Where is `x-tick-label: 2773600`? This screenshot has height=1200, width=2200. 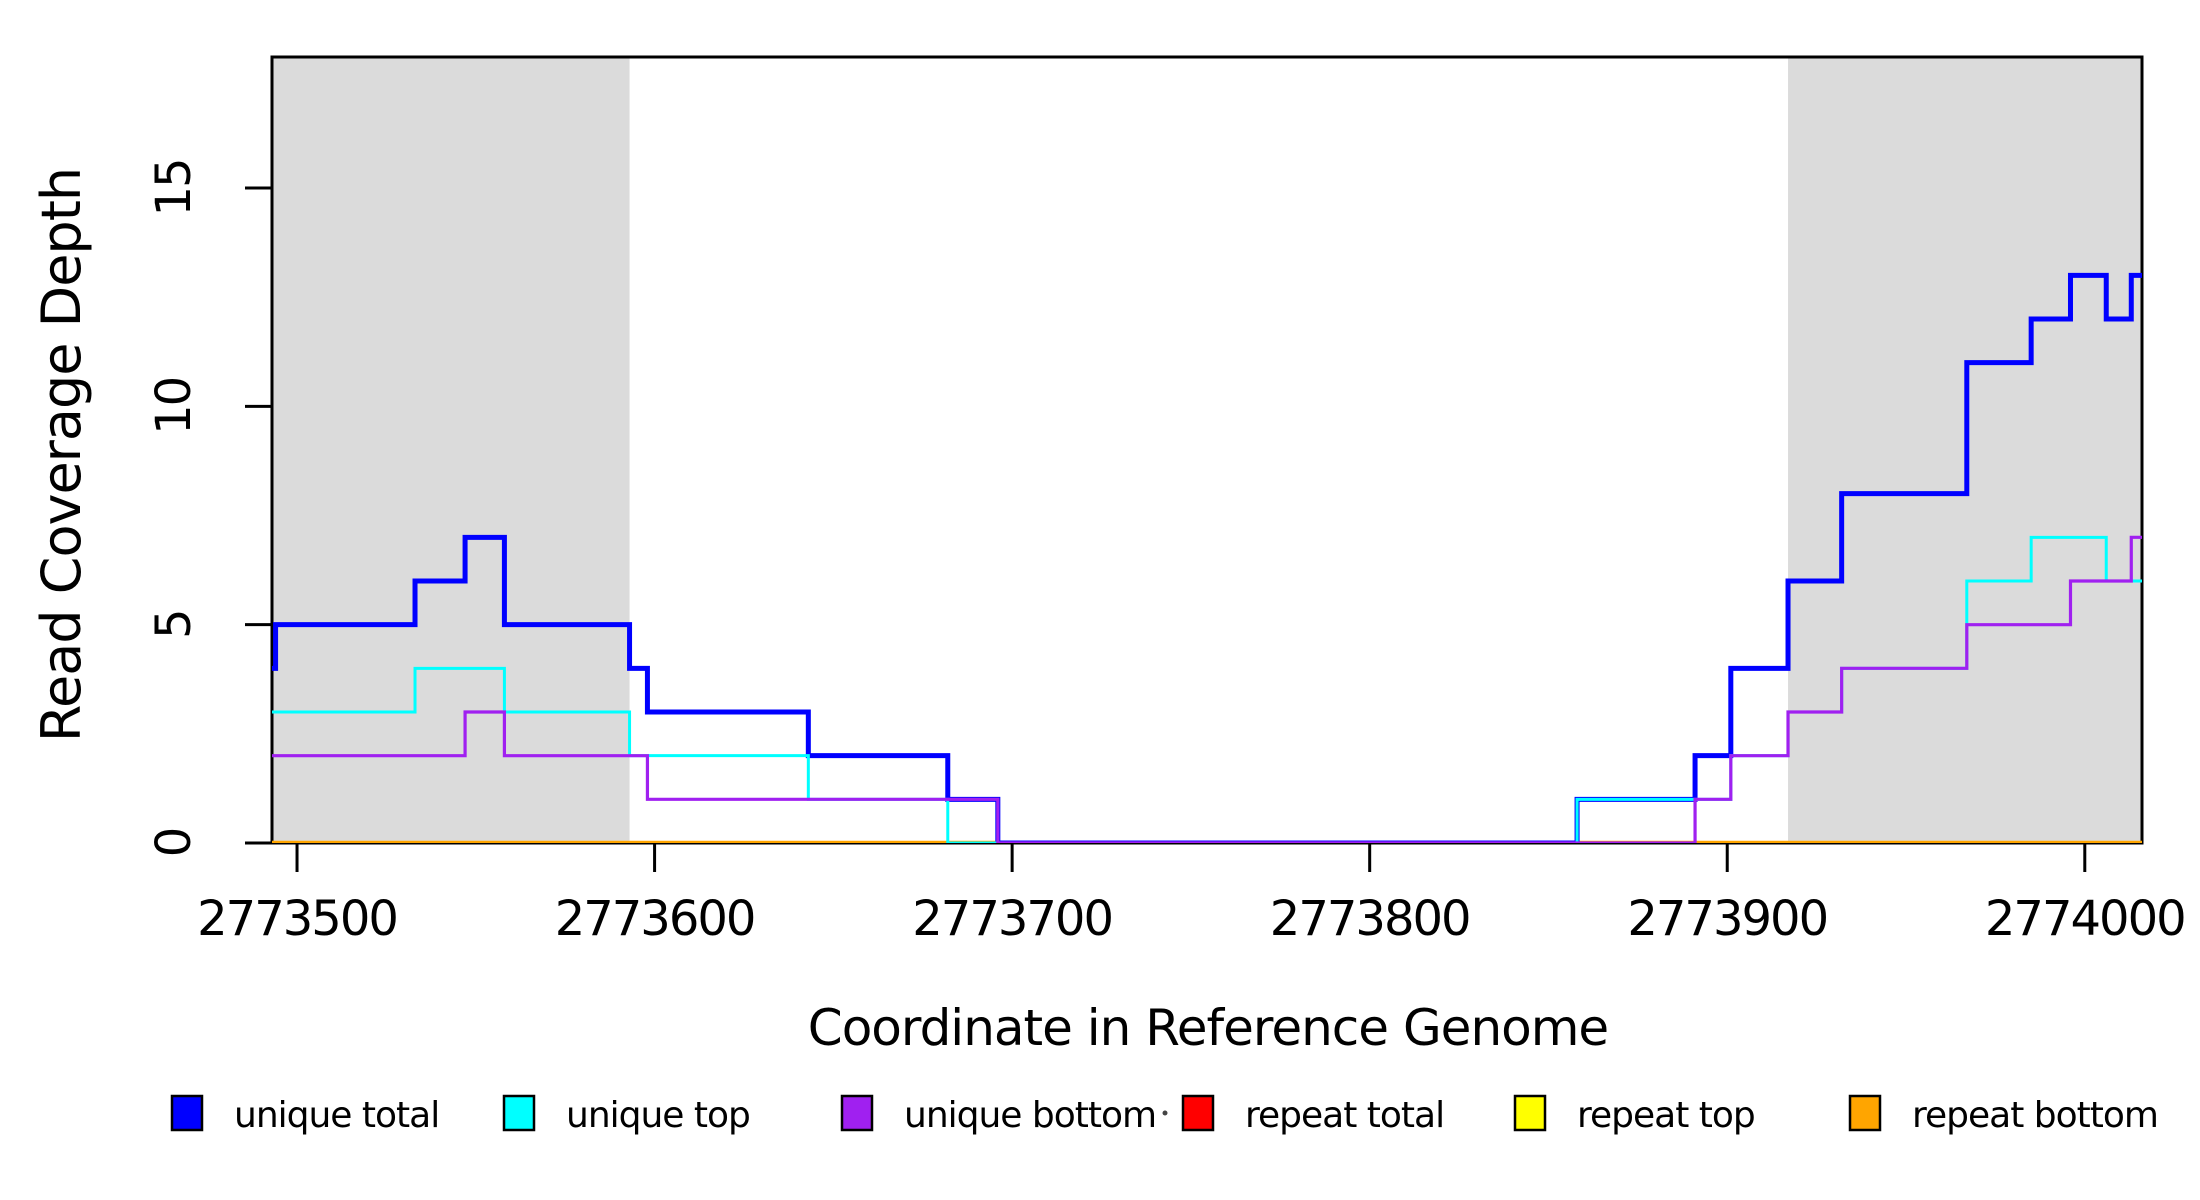 x-tick-label: 2773600 is located at coordinates (655, 919).